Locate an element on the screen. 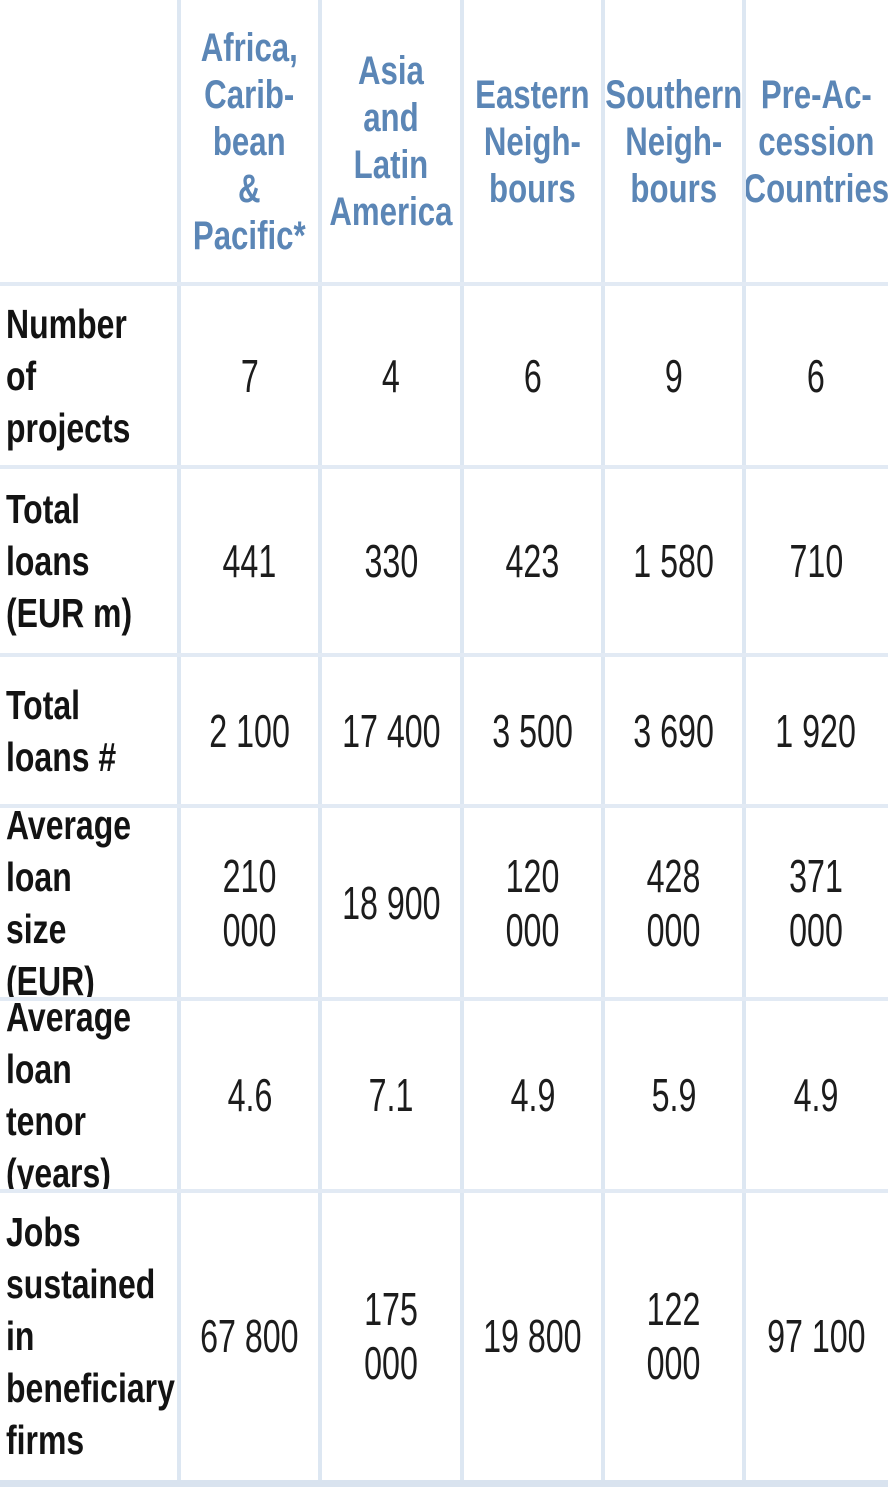  value-cell: 1 580 is located at coordinates (673, 561).